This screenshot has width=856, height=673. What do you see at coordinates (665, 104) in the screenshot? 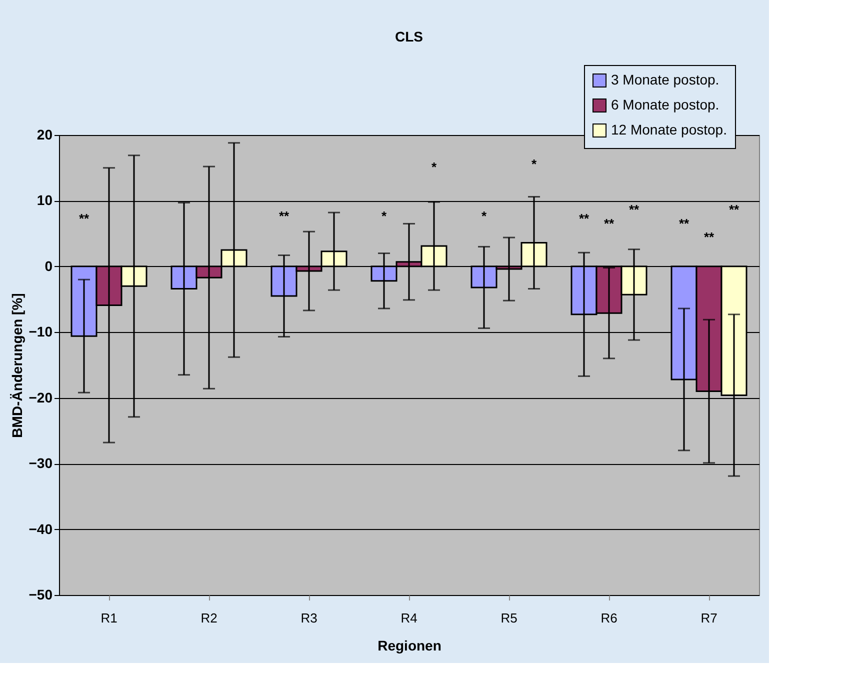
I see `legend-label: 6 Monate postop.` at bounding box center [665, 104].